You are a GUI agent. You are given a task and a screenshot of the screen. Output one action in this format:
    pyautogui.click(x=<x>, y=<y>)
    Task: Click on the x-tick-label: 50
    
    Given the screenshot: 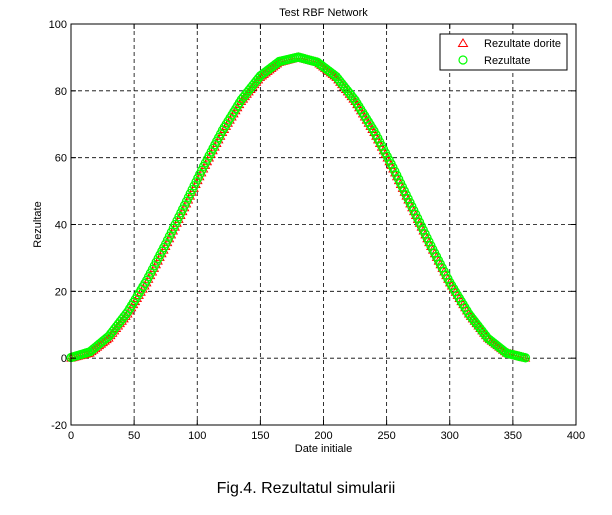 What is the action you would take?
    pyautogui.click(x=134, y=436)
    